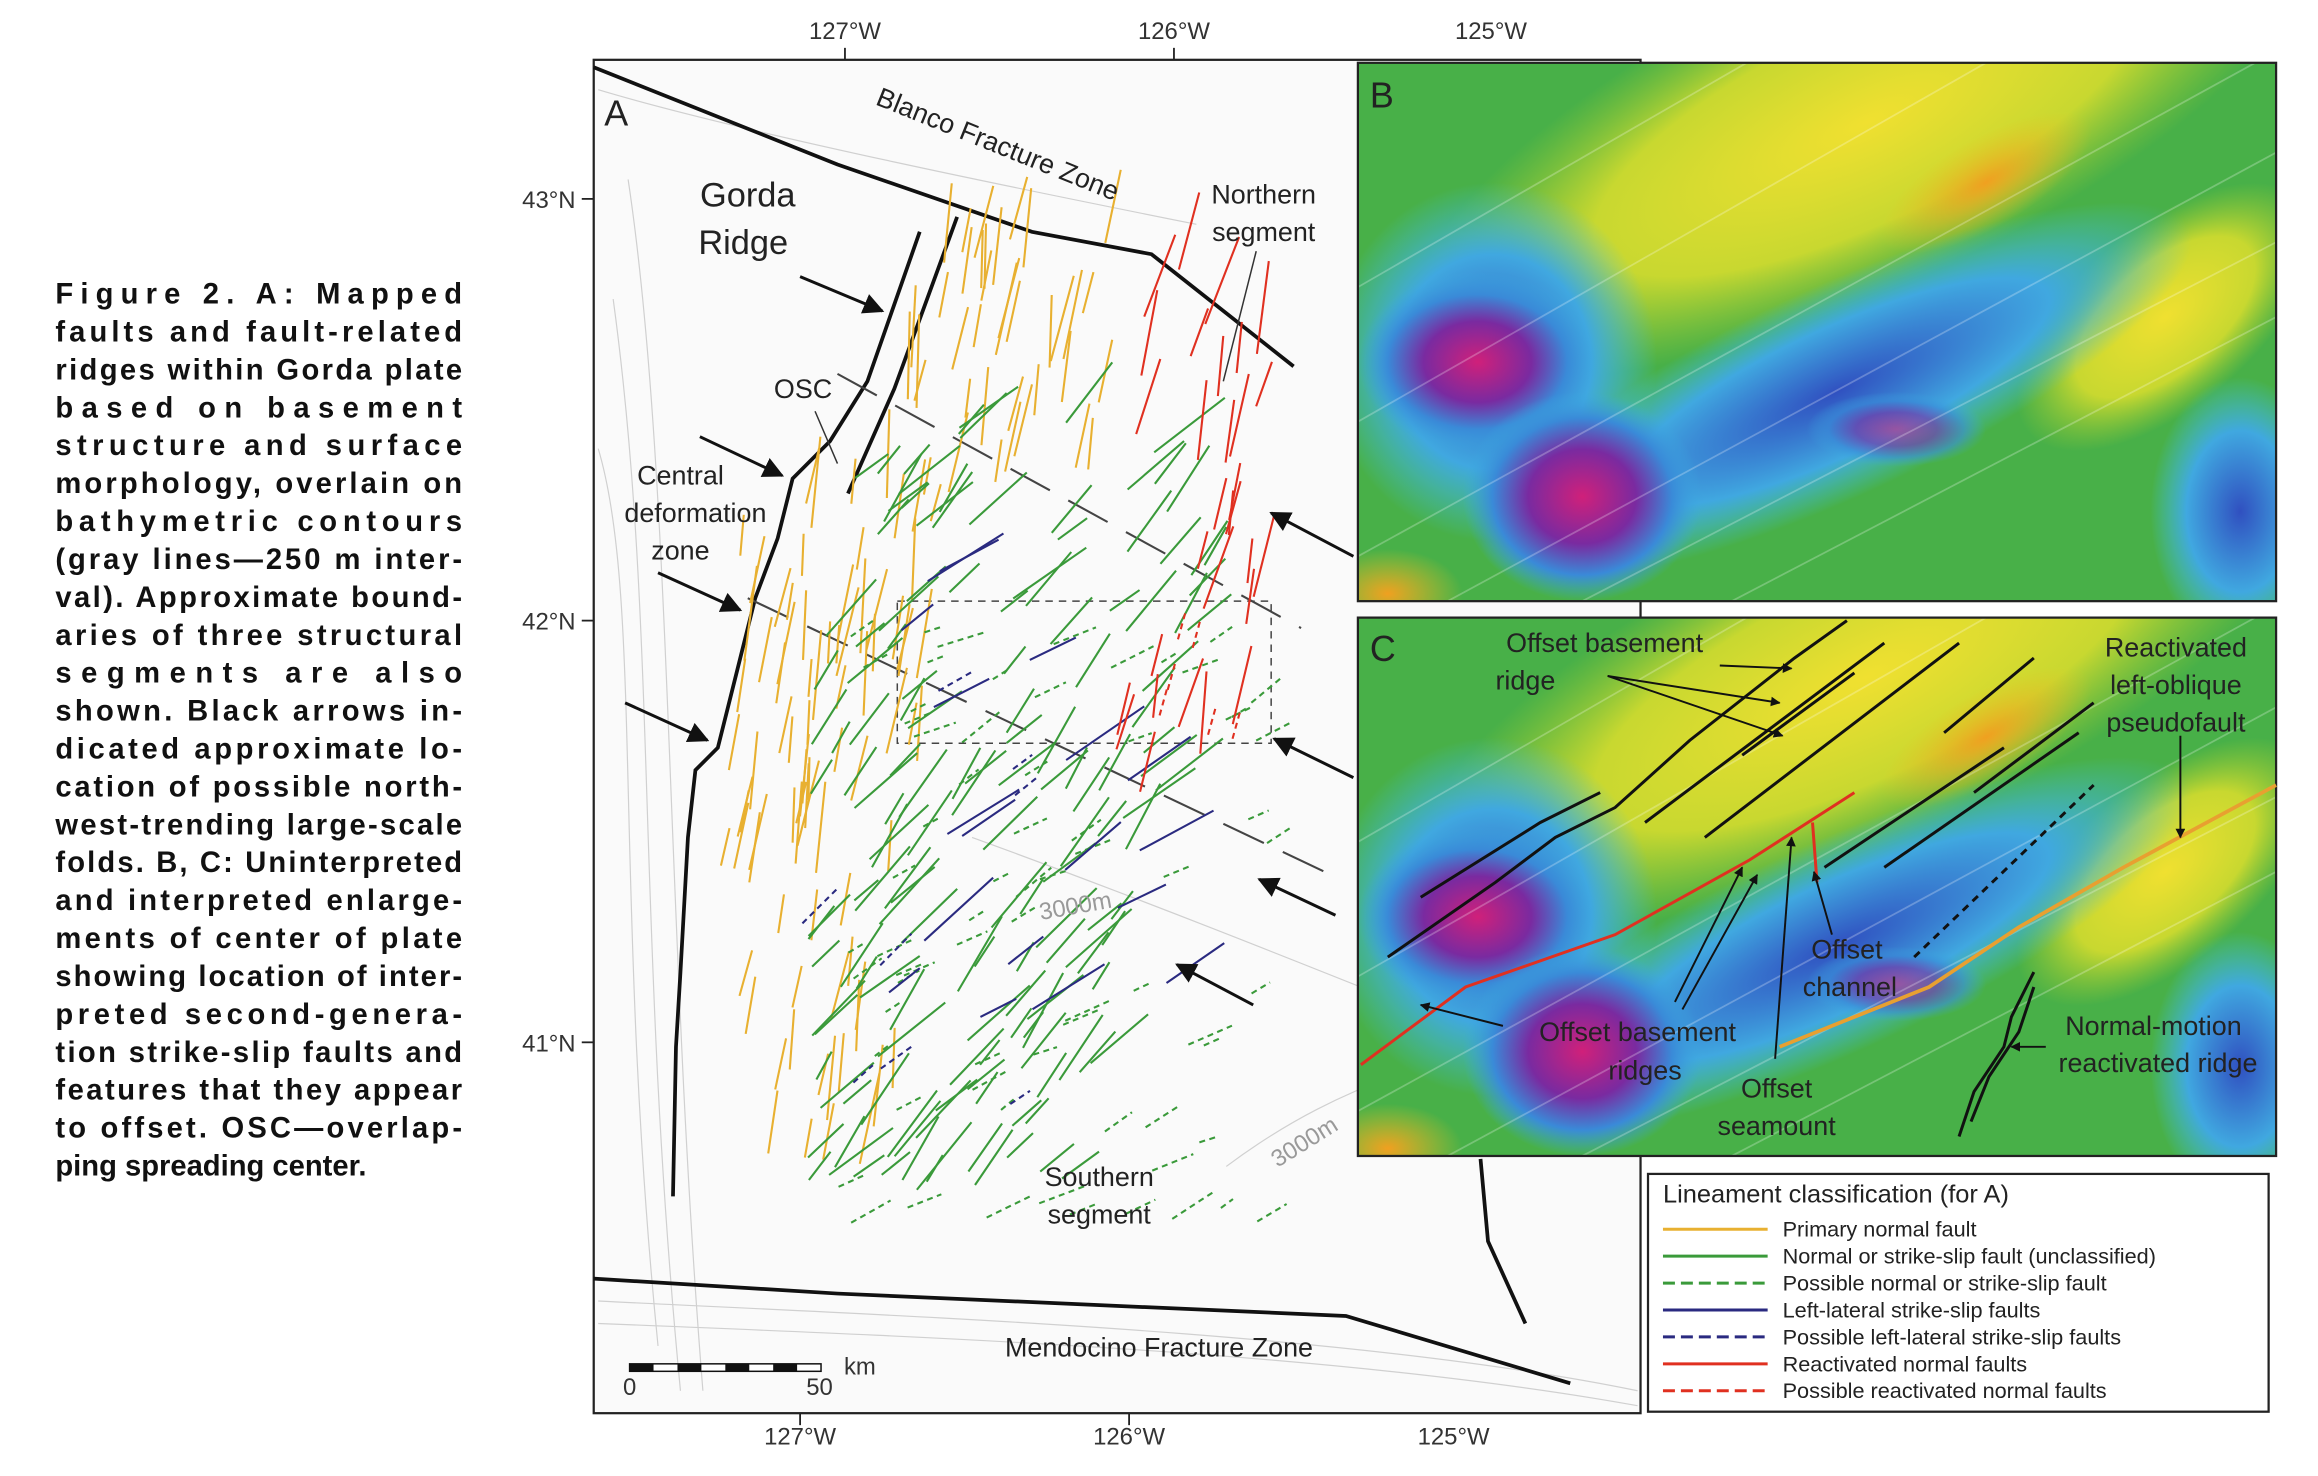  Describe the element at coordinates (258, 1129) in the screenshot. I see `caption-line: to offset. OSC—overlap-` at that location.